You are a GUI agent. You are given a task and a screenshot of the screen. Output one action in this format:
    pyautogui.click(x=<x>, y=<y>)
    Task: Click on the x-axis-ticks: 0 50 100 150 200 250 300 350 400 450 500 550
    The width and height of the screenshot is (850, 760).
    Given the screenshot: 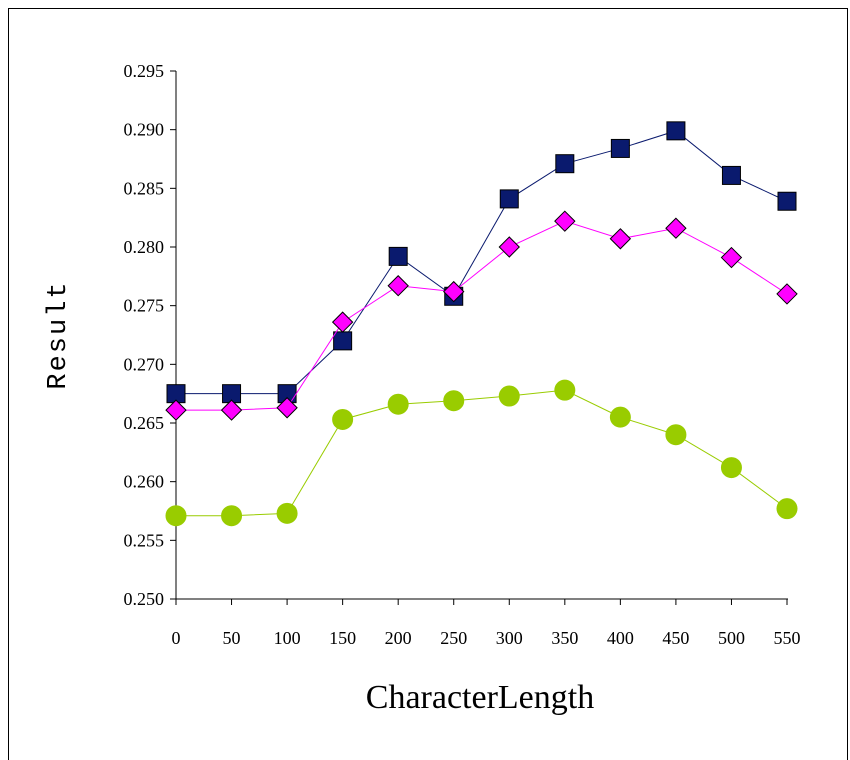 What is the action you would take?
    pyautogui.click(x=486, y=623)
    